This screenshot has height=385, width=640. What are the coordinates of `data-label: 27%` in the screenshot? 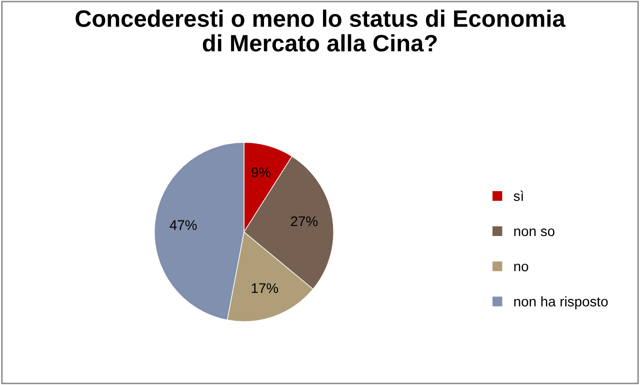 It's located at (304, 221).